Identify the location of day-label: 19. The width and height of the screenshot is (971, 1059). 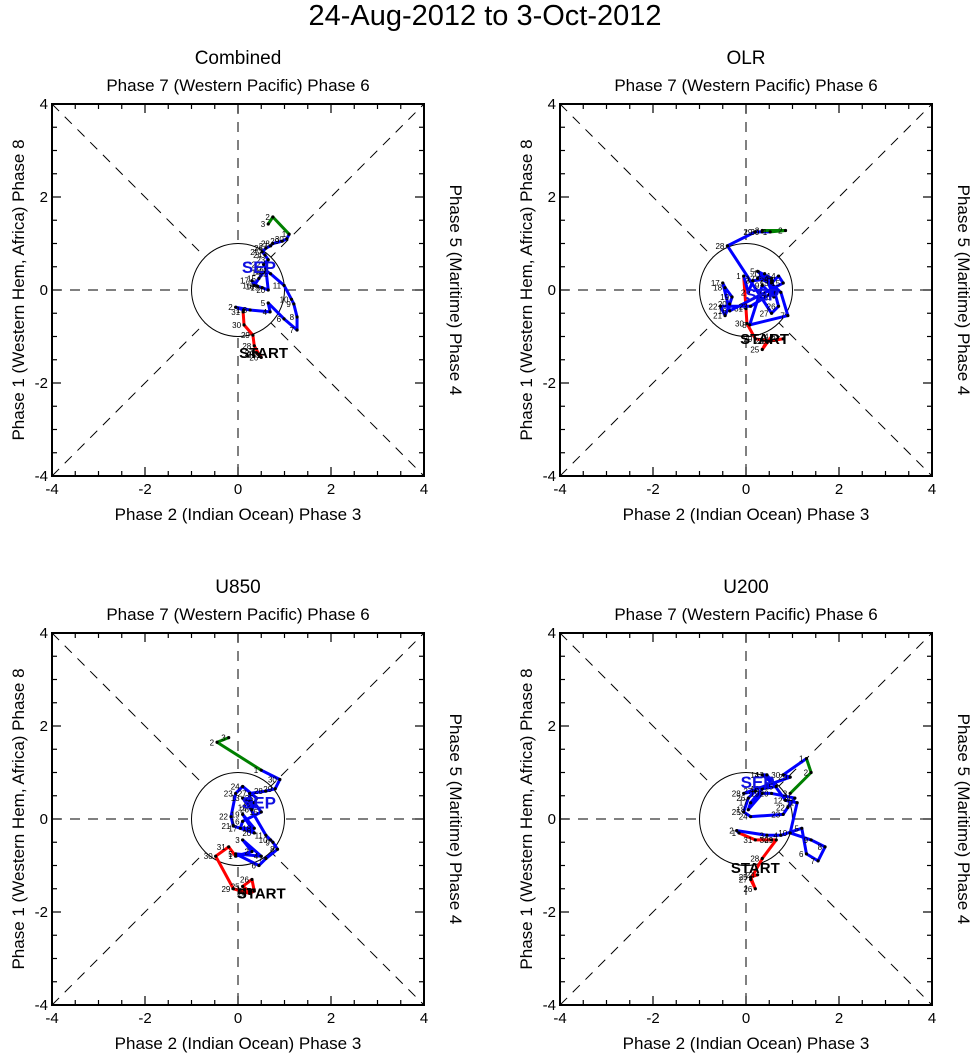
(754, 793).